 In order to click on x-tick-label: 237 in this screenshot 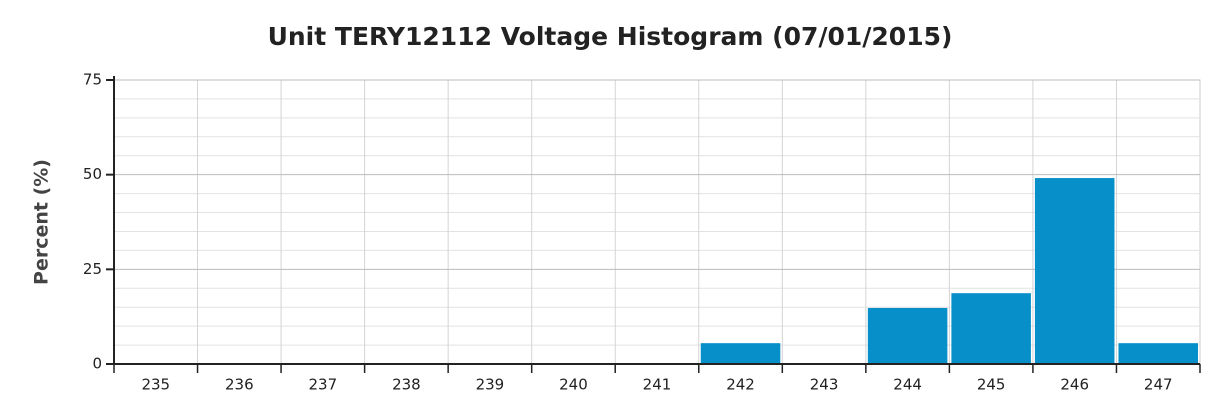, I will do `click(323, 385)`.